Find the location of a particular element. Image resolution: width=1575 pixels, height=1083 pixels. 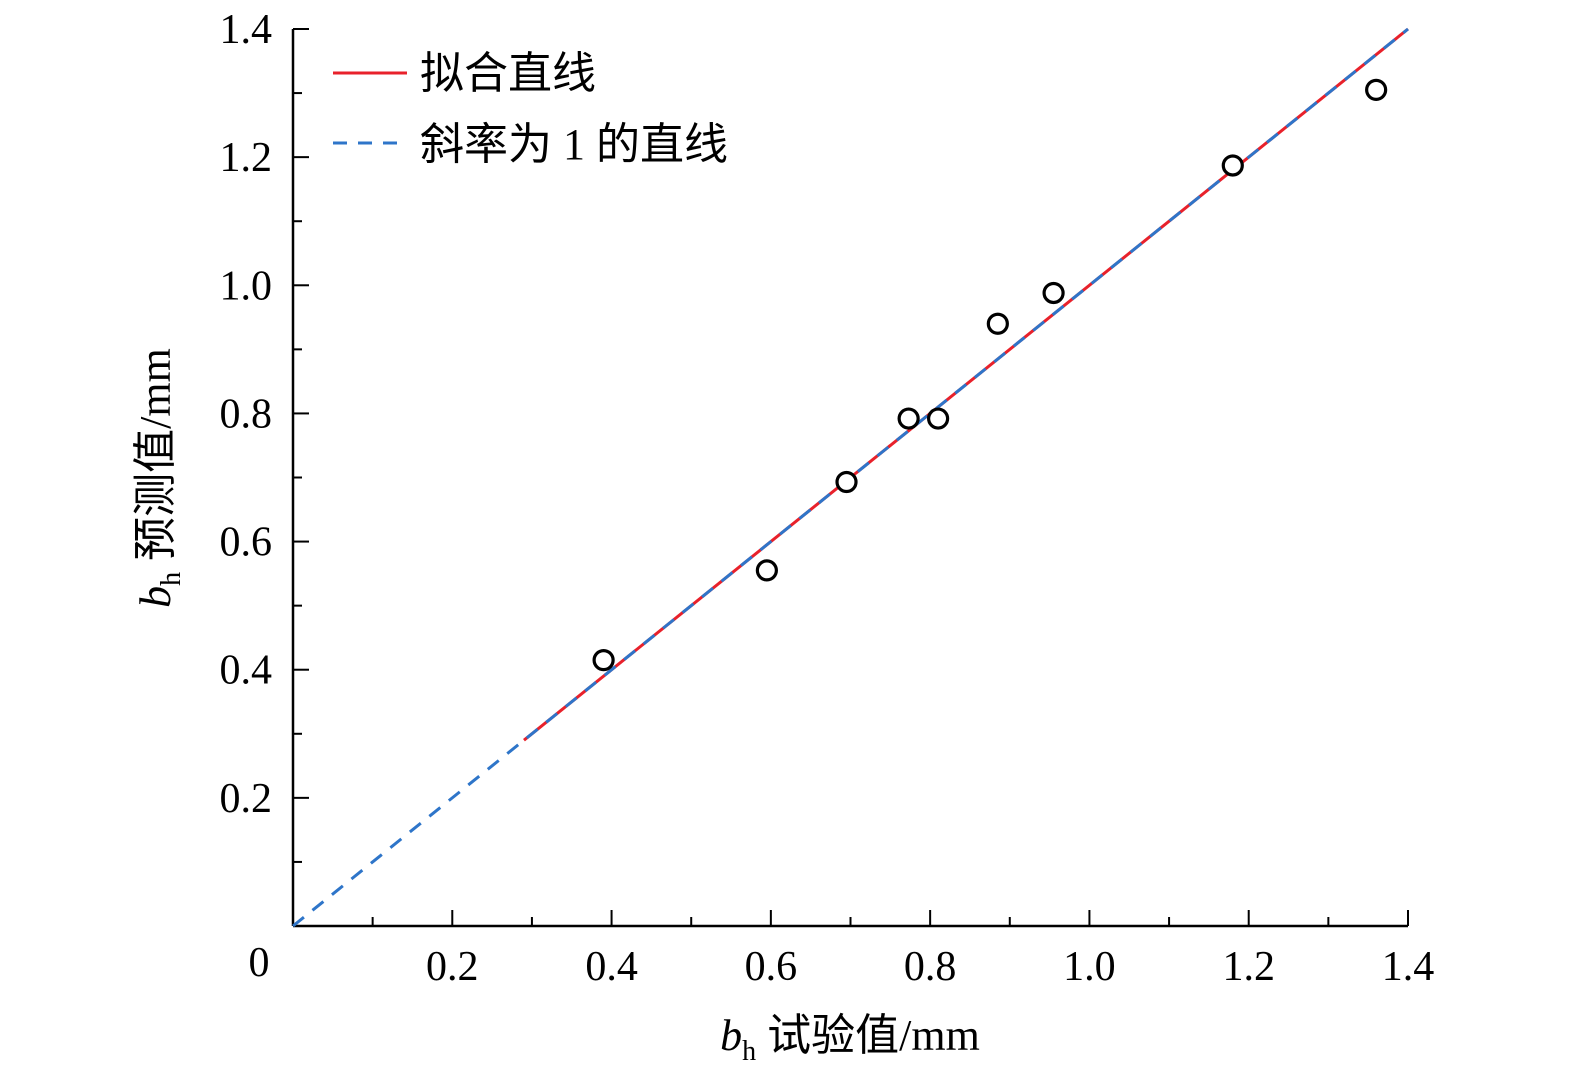

y-tick-label: 1.0 is located at coordinates (246, 286).